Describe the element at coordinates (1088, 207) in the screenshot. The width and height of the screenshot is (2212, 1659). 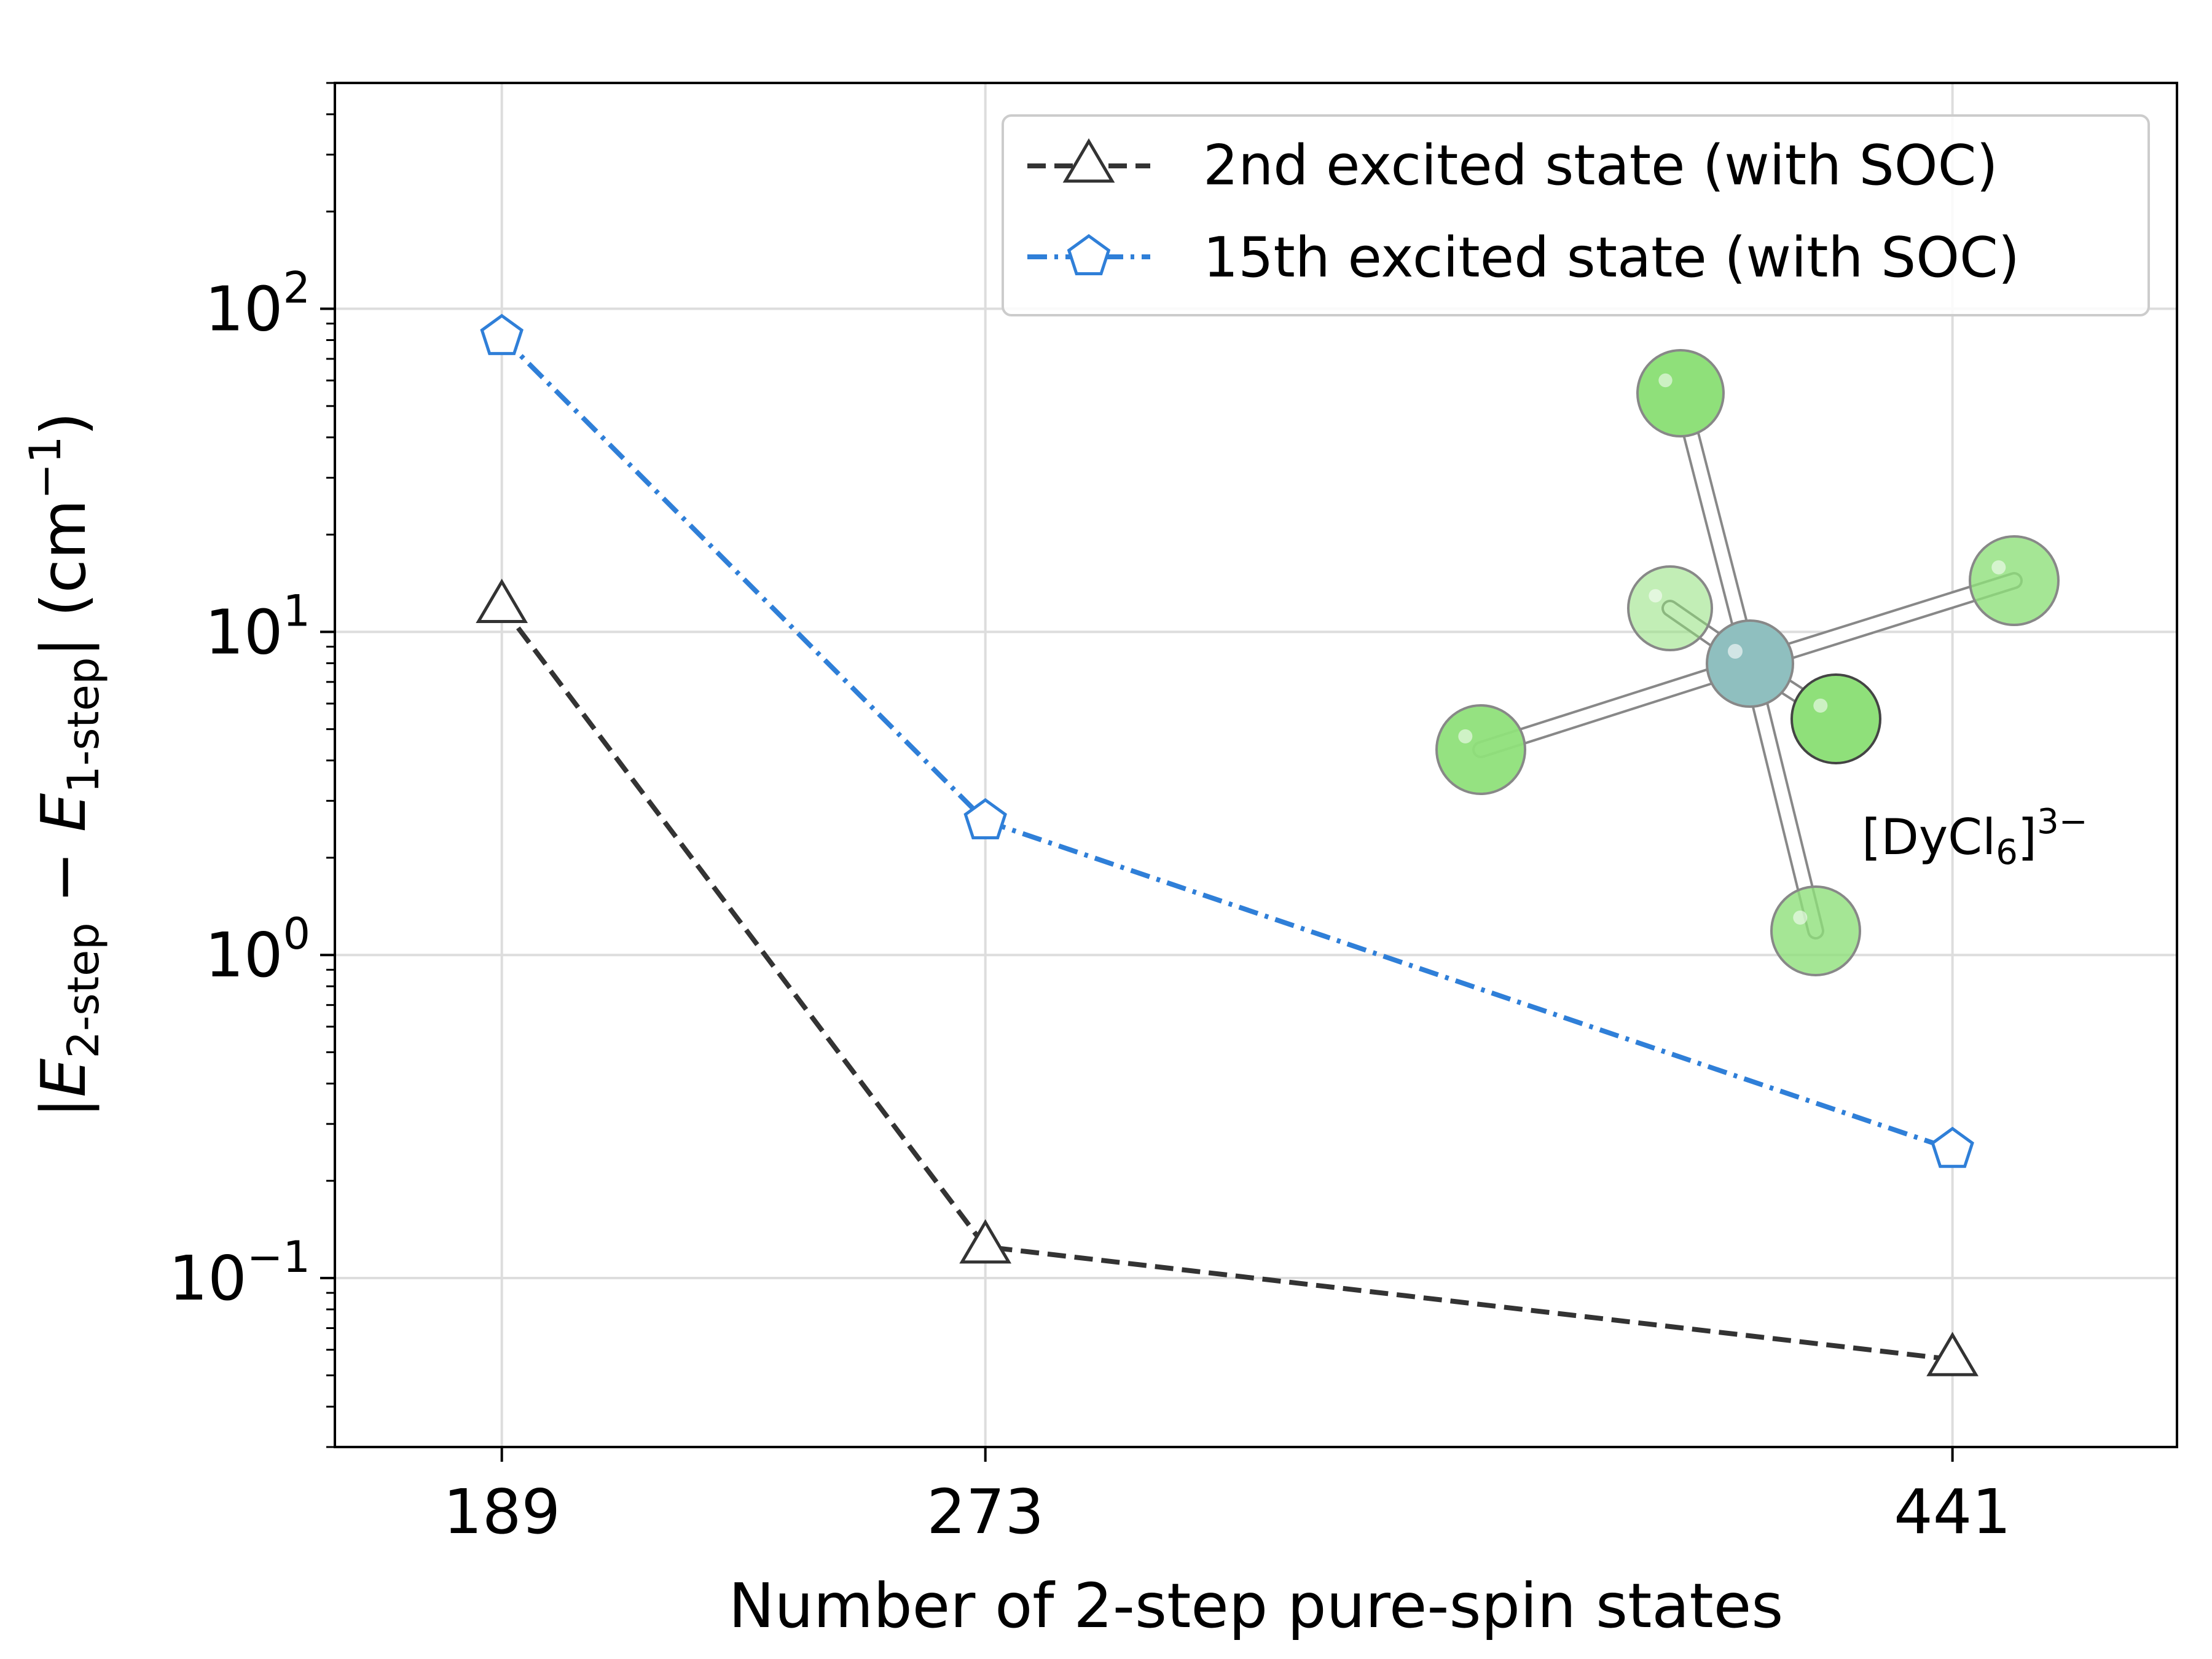
I see `legend-items` at that location.